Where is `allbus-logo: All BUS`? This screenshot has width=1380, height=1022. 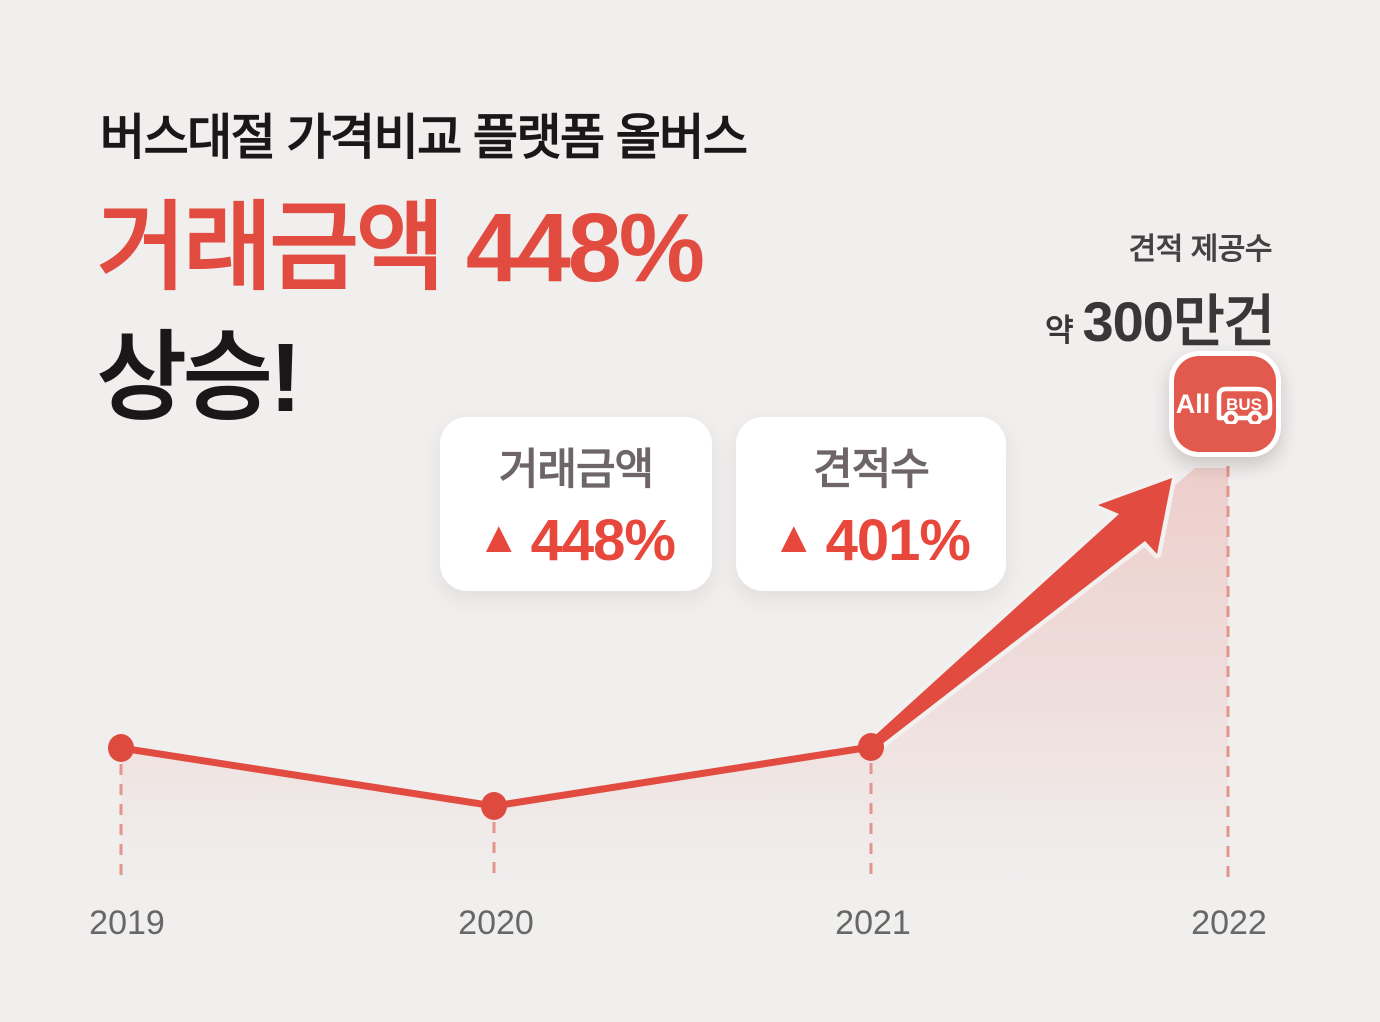 allbus-logo: All BUS is located at coordinates (1225, 404).